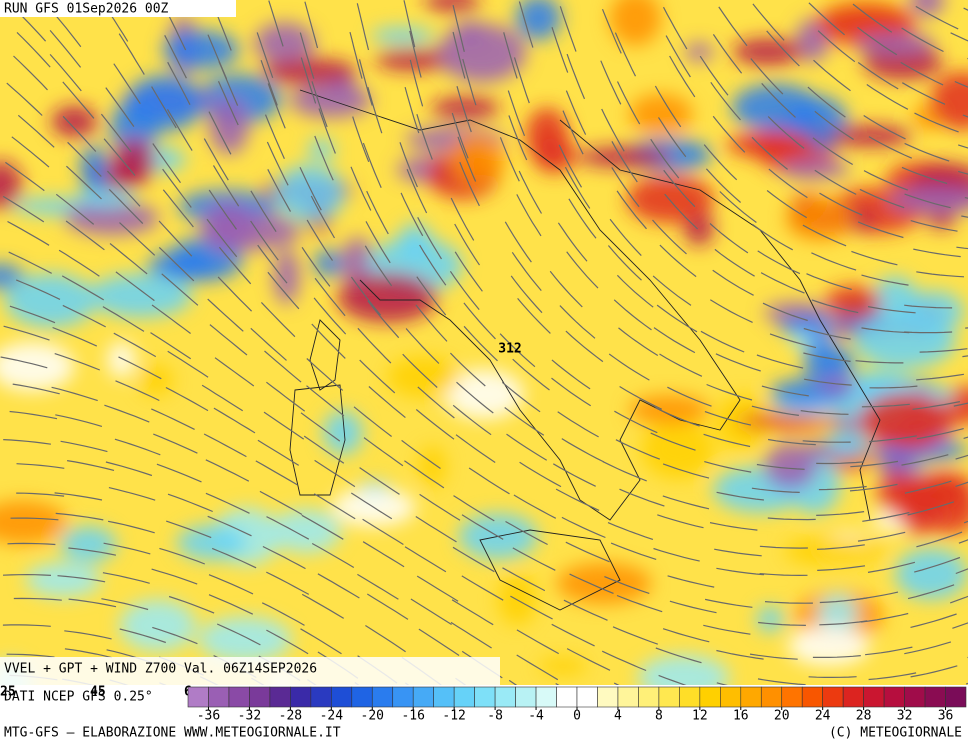  What do you see at coordinates (495, 716) in the screenshot?
I see `colorbar-tick-label: -8` at bounding box center [495, 716].